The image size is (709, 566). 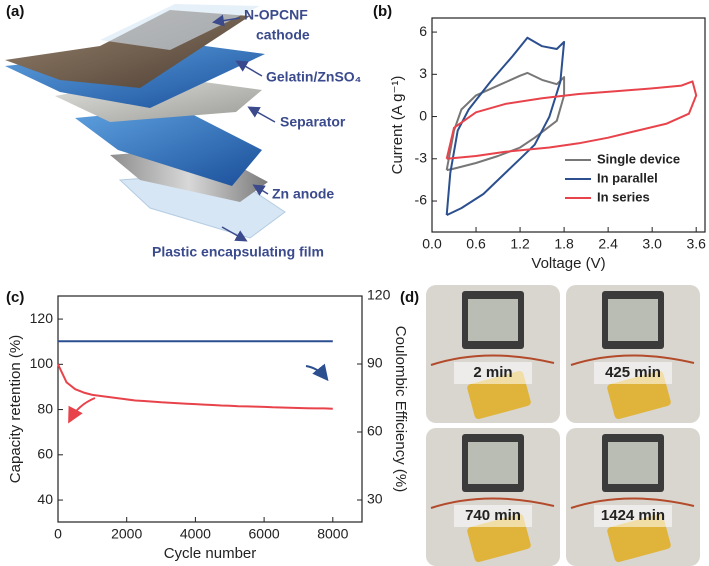 I want to click on y2-tick-label: 30, so click(x=375, y=499).